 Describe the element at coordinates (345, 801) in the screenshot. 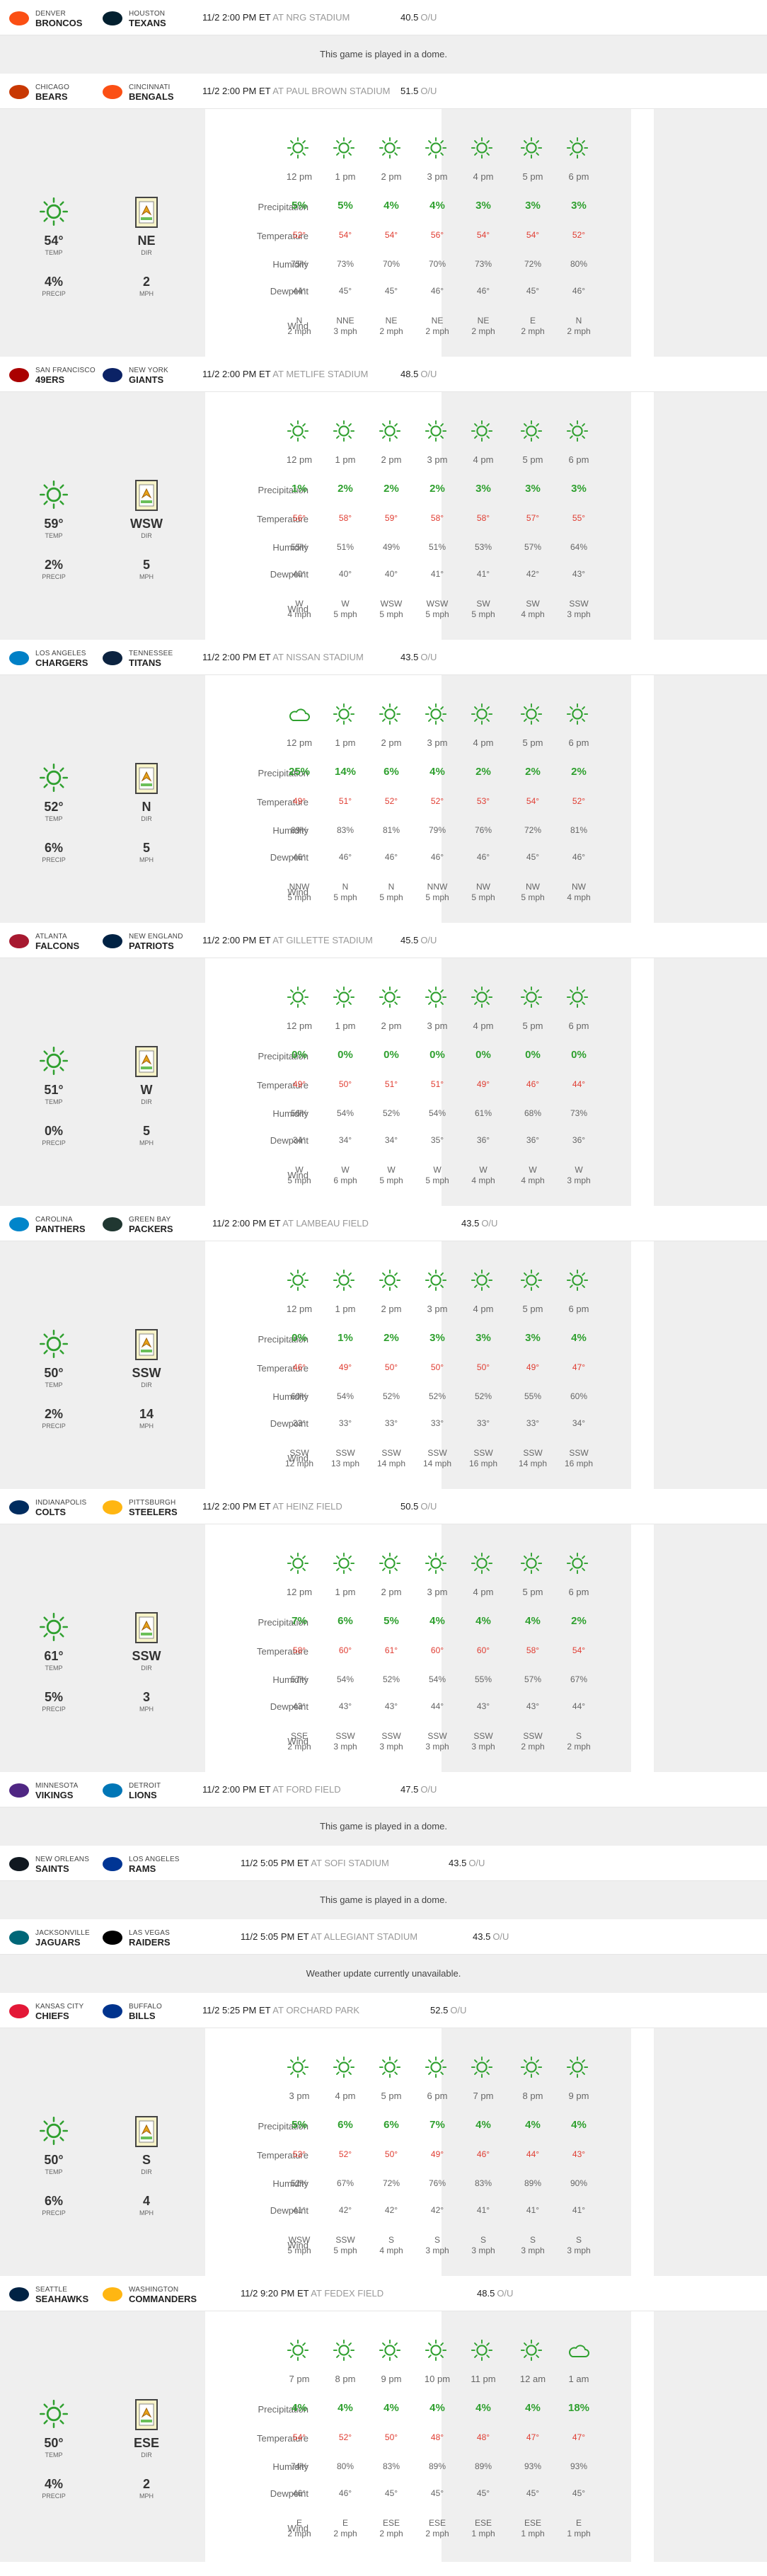

I see `temp-value: 51°` at that location.